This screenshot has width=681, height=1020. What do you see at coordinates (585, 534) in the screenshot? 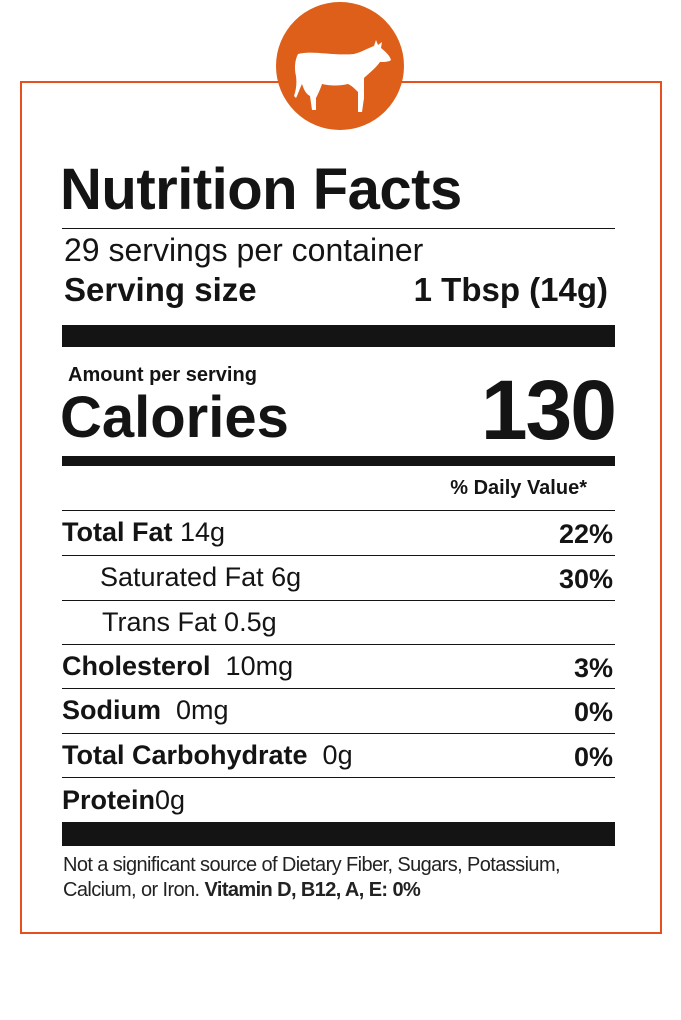
I see `nutrient-dv: 22%` at bounding box center [585, 534].